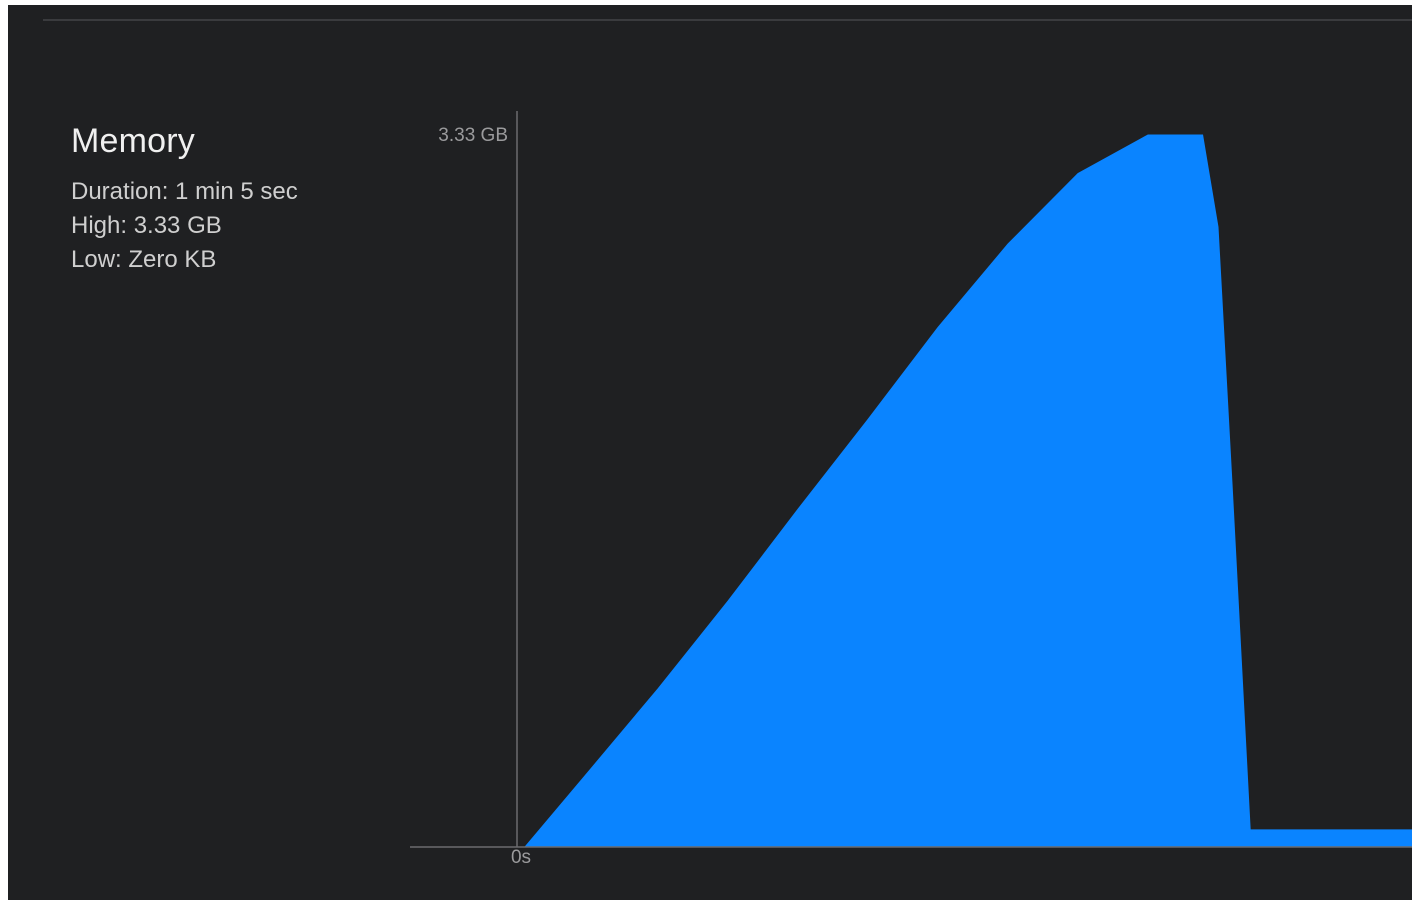 This screenshot has height=900, width=1412. Describe the element at coordinates (146, 225) in the screenshot. I see `high-text: High: 3.33 GB` at that location.